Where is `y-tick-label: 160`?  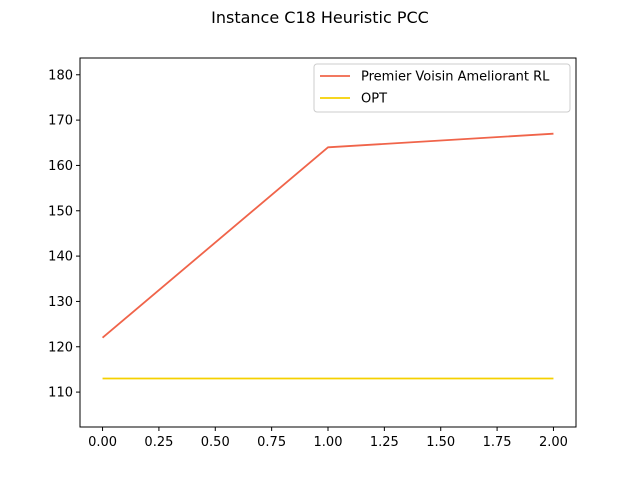 y-tick-label: 160 is located at coordinates (60, 166).